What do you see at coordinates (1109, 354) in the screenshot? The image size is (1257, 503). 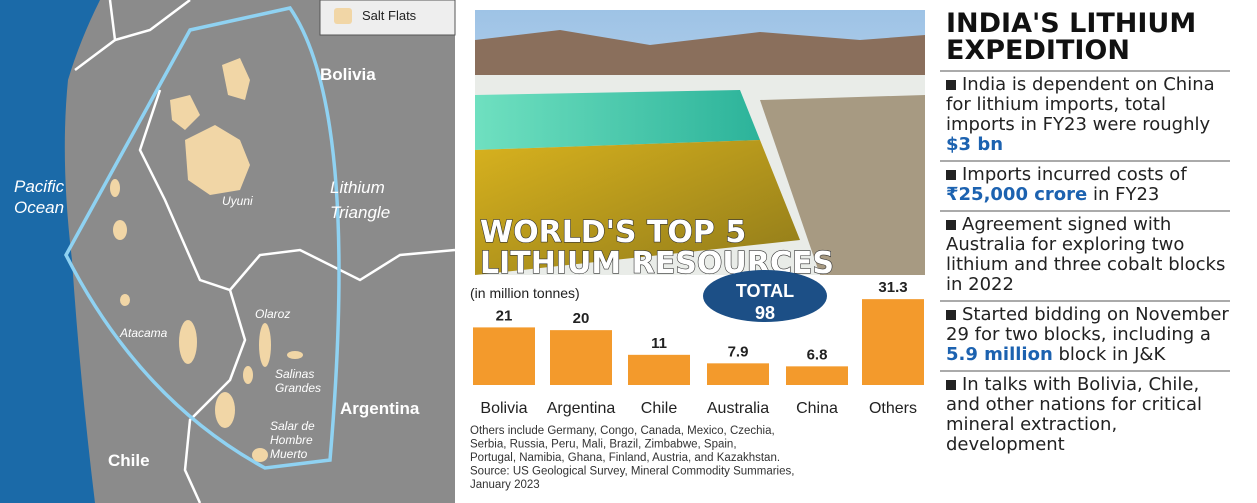 I see `bullet-text: block in J&K` at bounding box center [1109, 354].